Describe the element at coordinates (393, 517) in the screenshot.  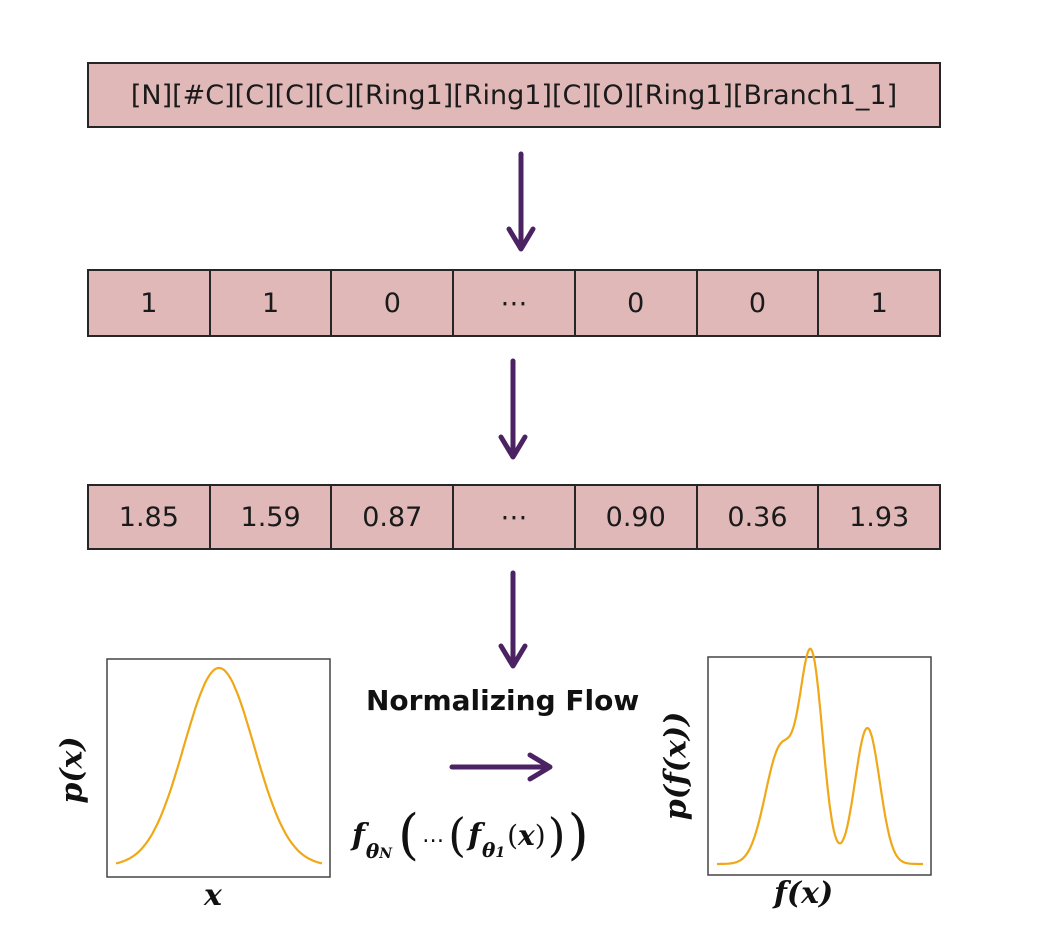
I see `float-cell: 0.87` at that location.